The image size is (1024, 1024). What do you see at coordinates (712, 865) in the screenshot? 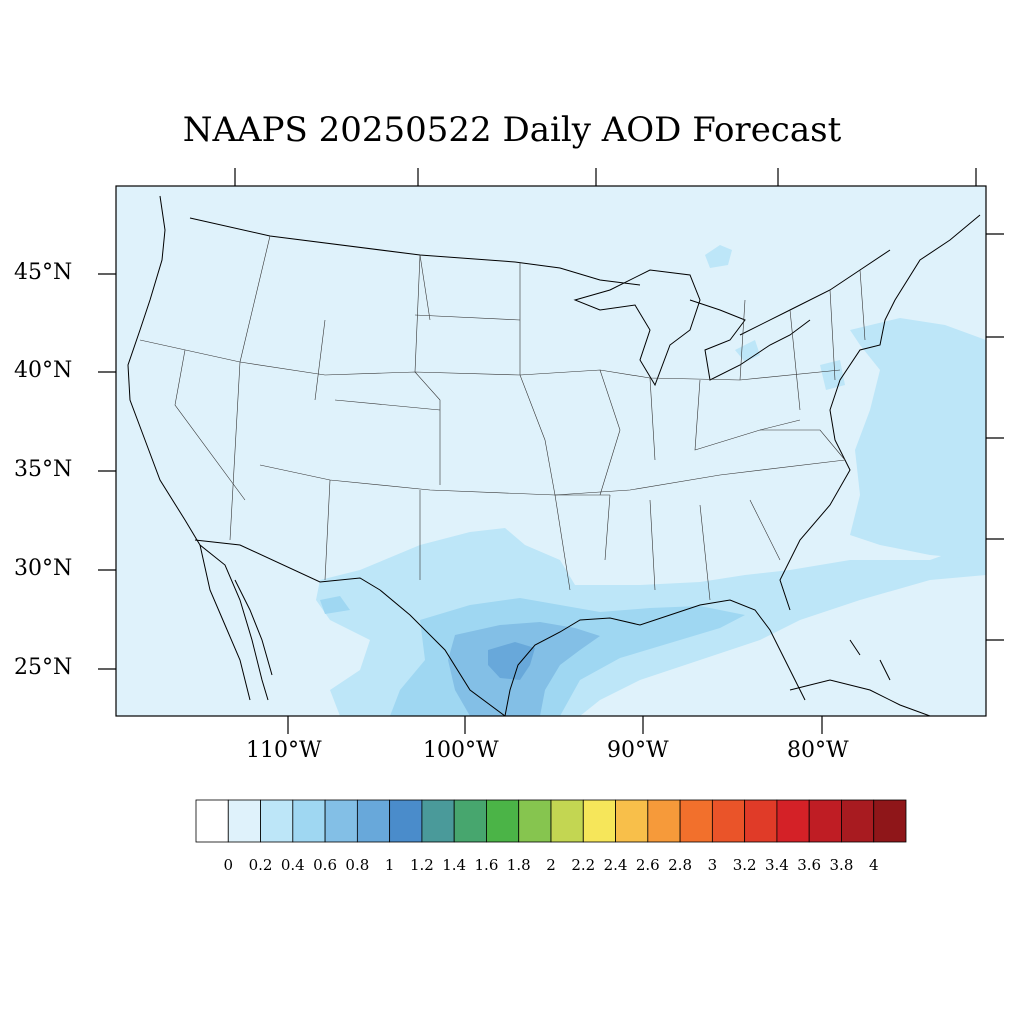
I see `colorbar-tick-label: 3` at bounding box center [712, 865].